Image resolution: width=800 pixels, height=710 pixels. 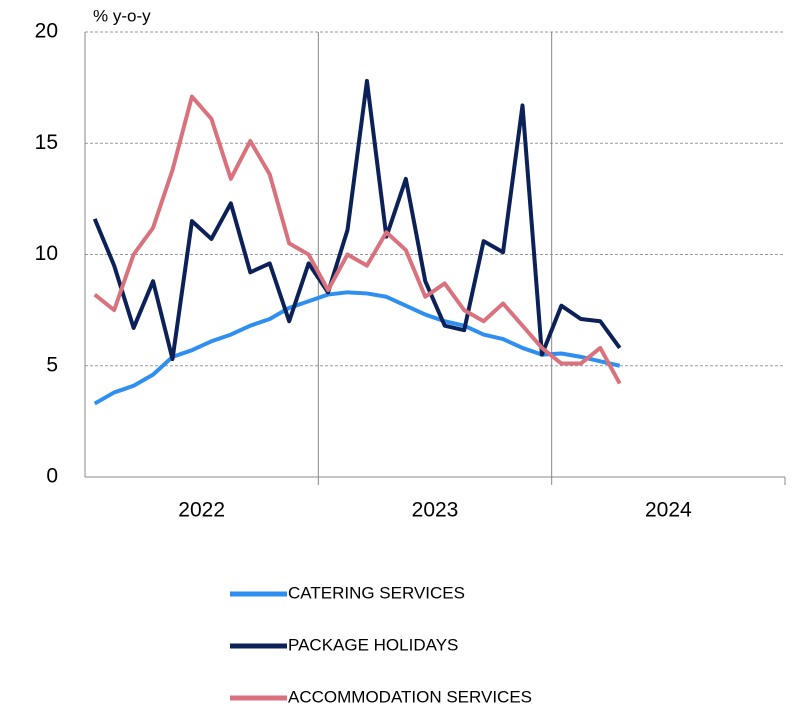 What do you see at coordinates (52, 364) in the screenshot?
I see `y-tick-label: 5` at bounding box center [52, 364].